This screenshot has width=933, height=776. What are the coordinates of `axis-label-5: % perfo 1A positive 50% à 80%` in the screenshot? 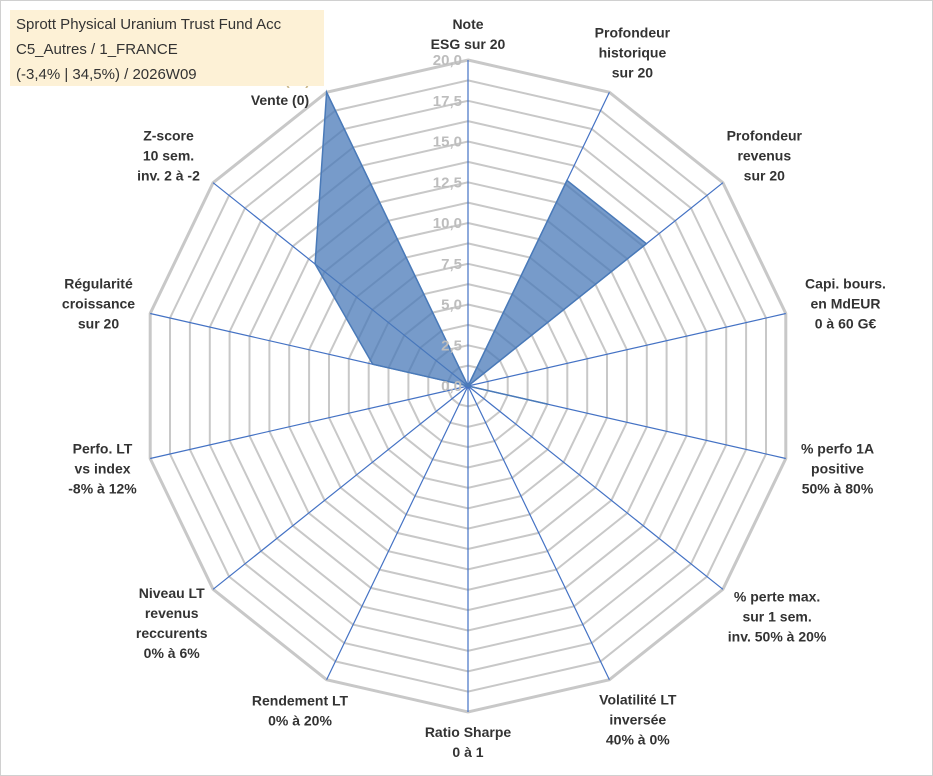 It's located at (837, 468).